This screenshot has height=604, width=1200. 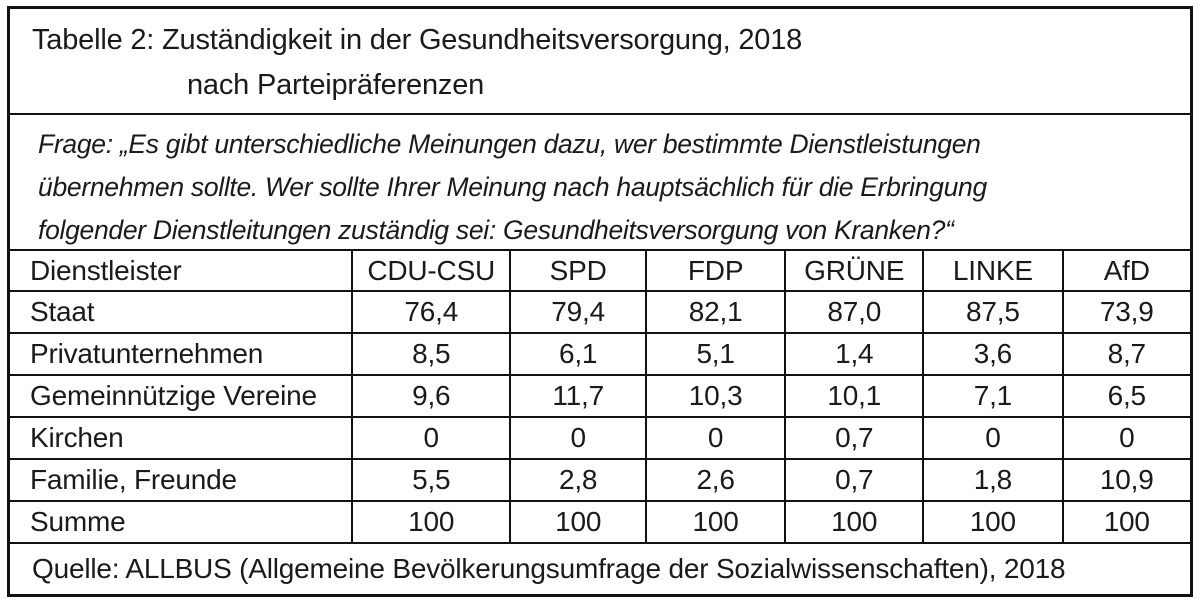 I want to click on column-header-gruene: GRÜNE, so click(x=854, y=271).